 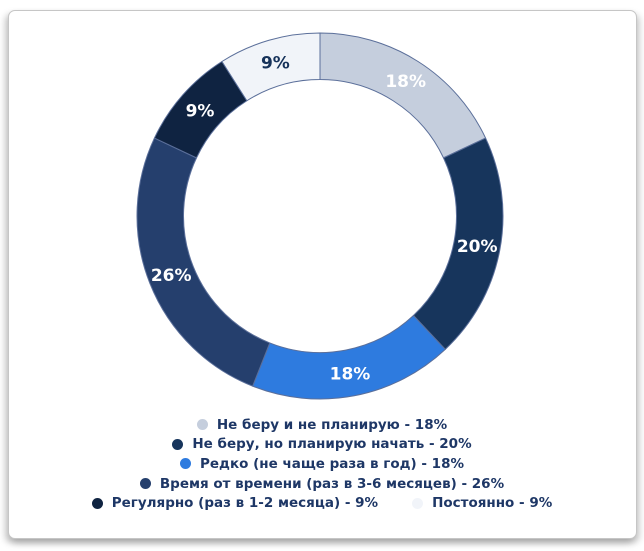 I want to click on legend-row: Не беру, но планирую начать - 20%, so click(x=322, y=445).